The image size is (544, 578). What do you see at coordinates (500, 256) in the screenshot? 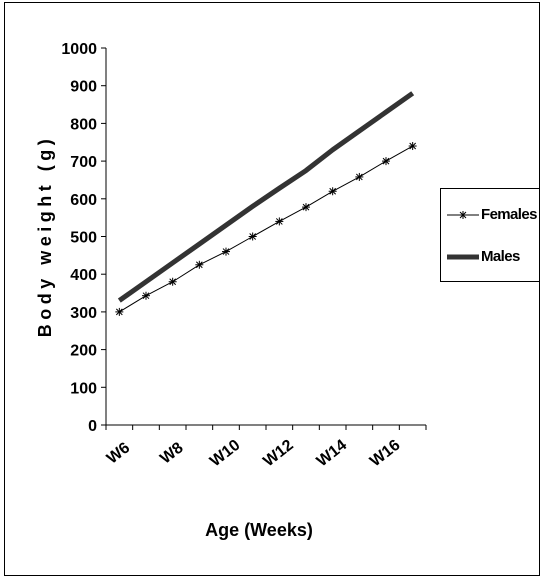
I see `legend-label-males: Males` at bounding box center [500, 256].